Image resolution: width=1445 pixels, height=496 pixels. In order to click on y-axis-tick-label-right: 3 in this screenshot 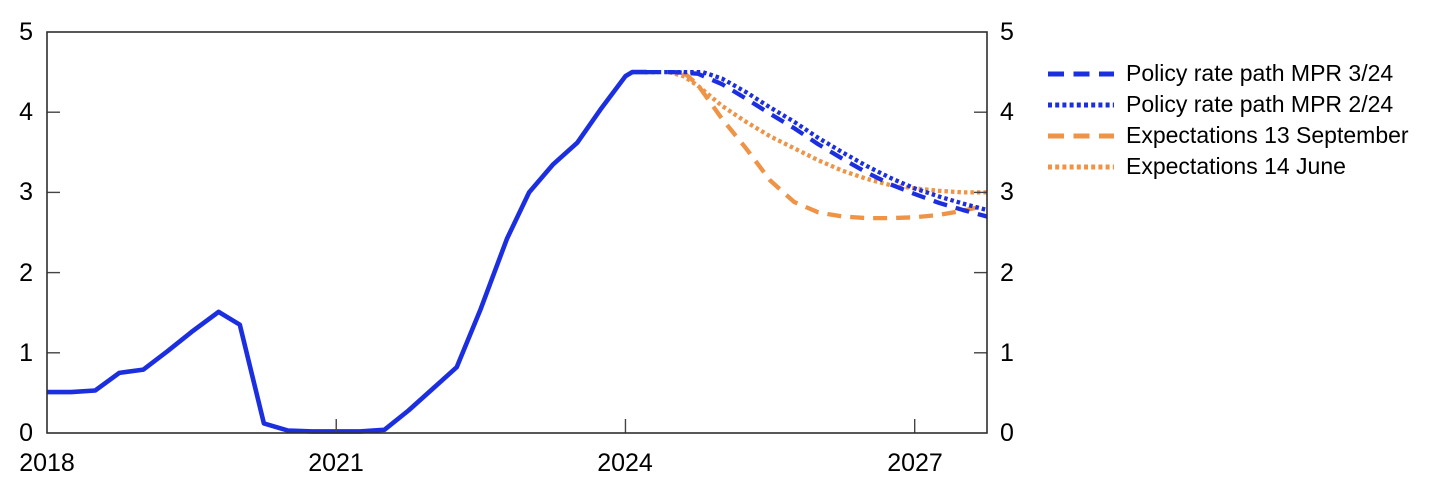, I will do `click(1007, 192)`.